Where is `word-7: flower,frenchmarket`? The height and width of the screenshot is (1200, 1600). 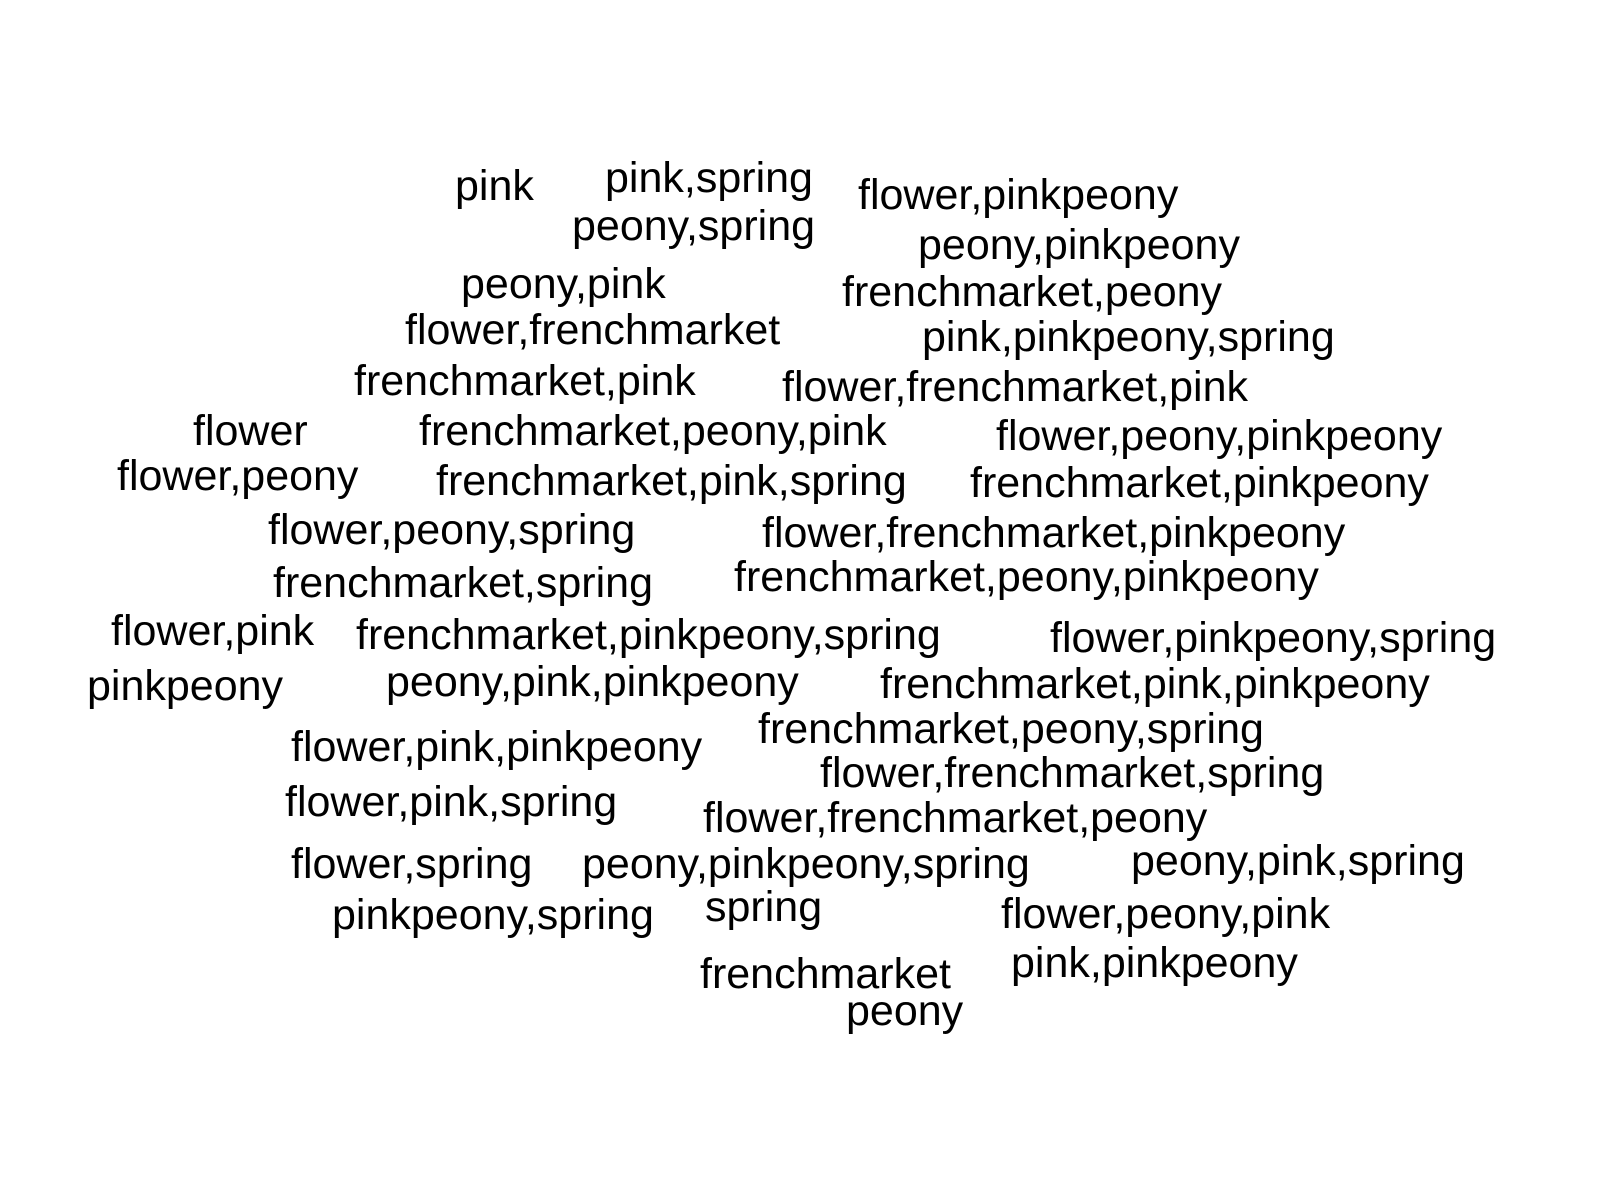
word-7: flower,frenchmarket is located at coordinates (593, 330).